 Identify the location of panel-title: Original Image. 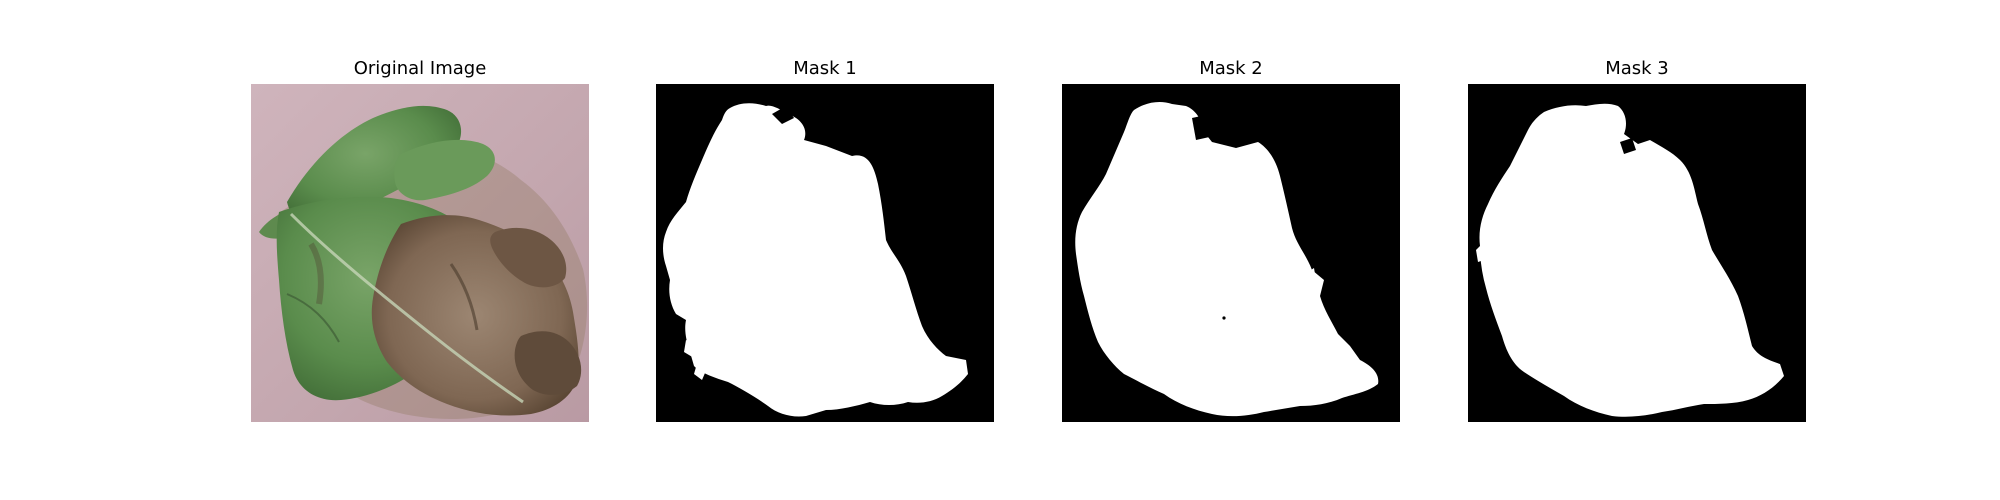
(420, 68).